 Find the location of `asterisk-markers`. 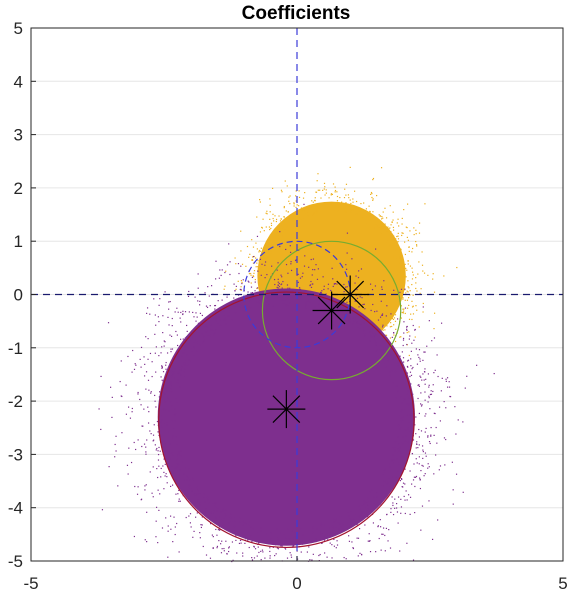

asterisk-markers is located at coordinates (318, 352).